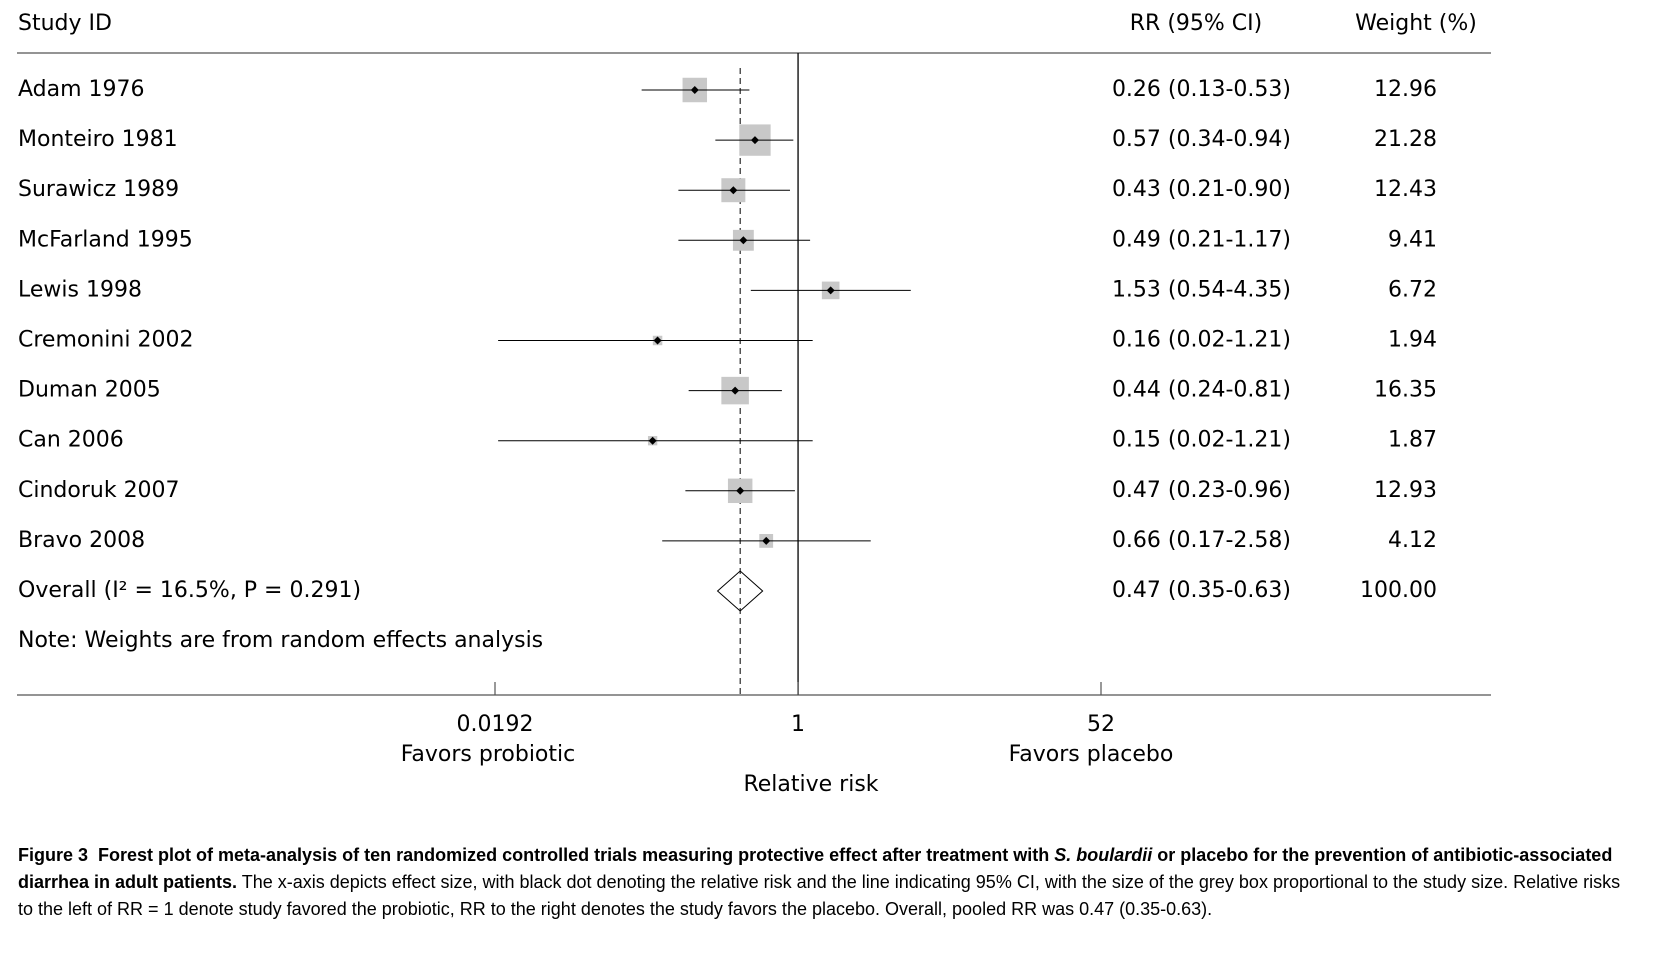 Image resolution: width=1653 pixels, height=979 pixels. Describe the element at coordinates (81, 540) in the screenshot. I see `study-label: Bravo 2008` at that location.